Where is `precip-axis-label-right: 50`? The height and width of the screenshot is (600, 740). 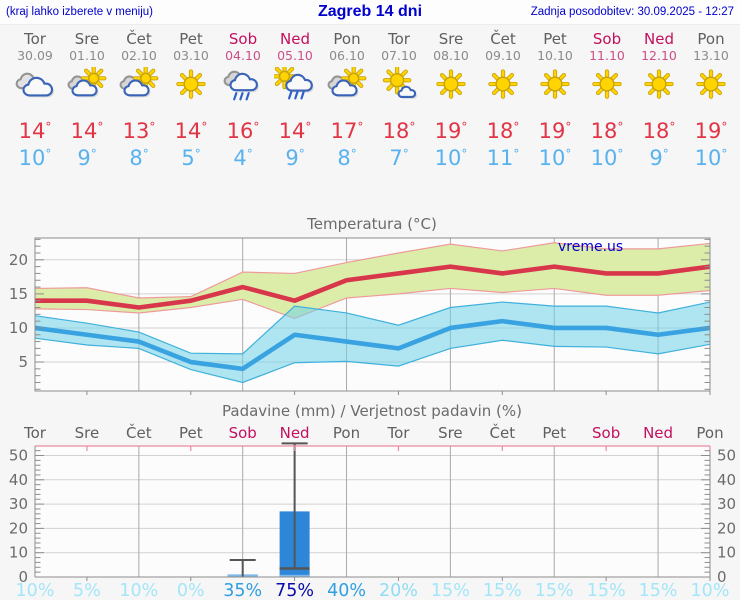 precip-axis-label-right: 50 is located at coordinates (726, 456).